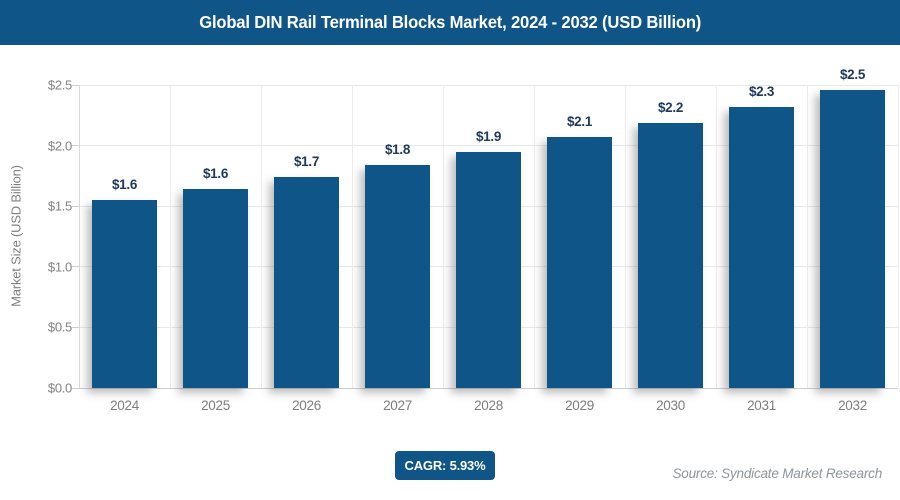 The width and height of the screenshot is (900, 500). What do you see at coordinates (488, 136) in the screenshot?
I see `bar-value-label: $1.9` at bounding box center [488, 136].